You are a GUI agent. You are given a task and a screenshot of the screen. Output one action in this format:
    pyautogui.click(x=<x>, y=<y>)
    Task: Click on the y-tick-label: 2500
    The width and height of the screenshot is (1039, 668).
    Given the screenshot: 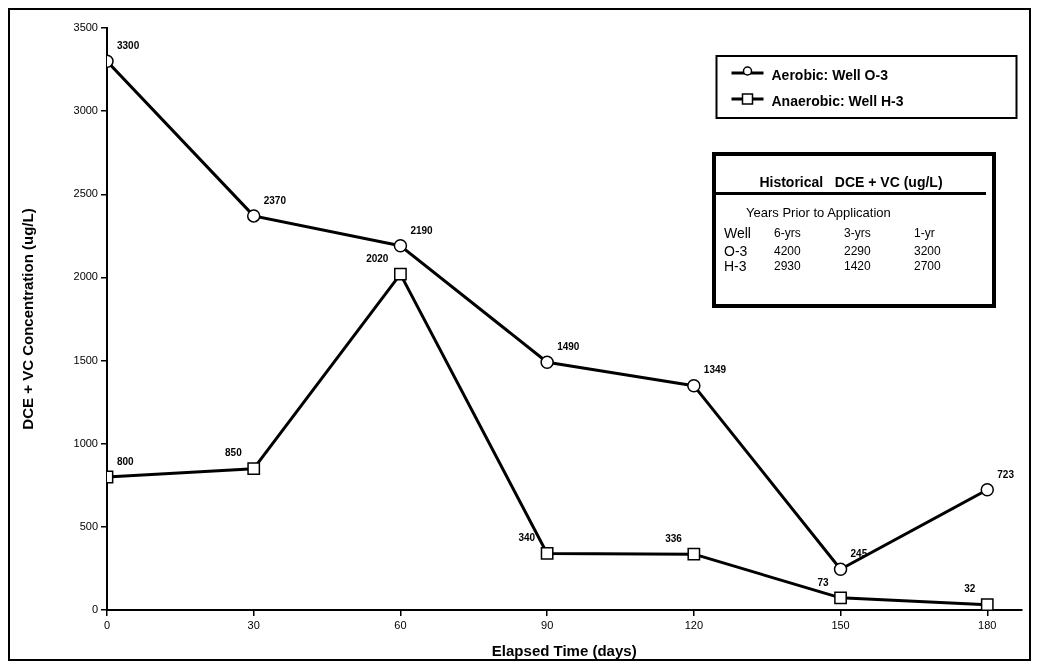 What is the action you would take?
    pyautogui.click(x=85, y=193)
    